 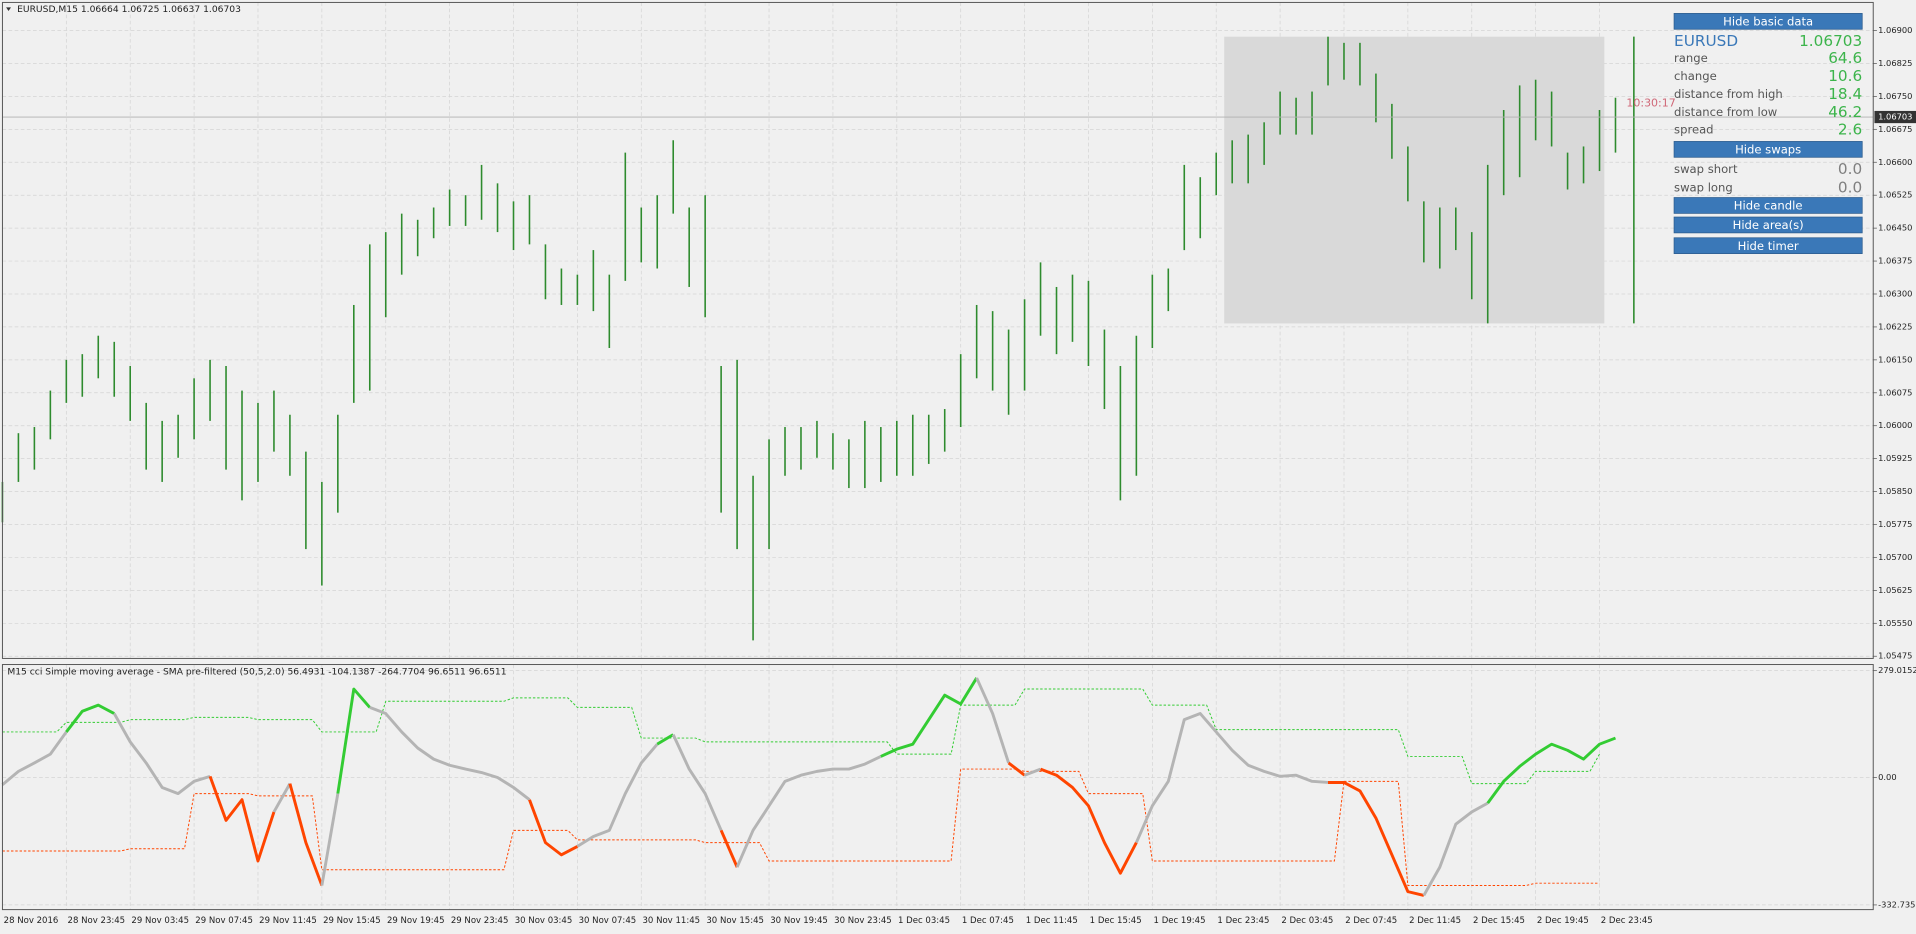 What do you see at coordinates (416, 921) in the screenshot?
I see `x-tick-label: 29 Nov 19:45` at bounding box center [416, 921].